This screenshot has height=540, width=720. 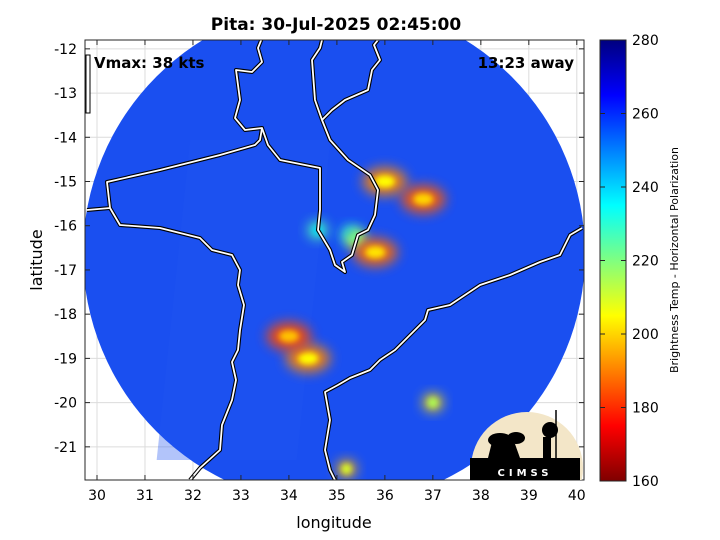 I want to click on colorbar-tick-label: 180, so click(x=645, y=409).